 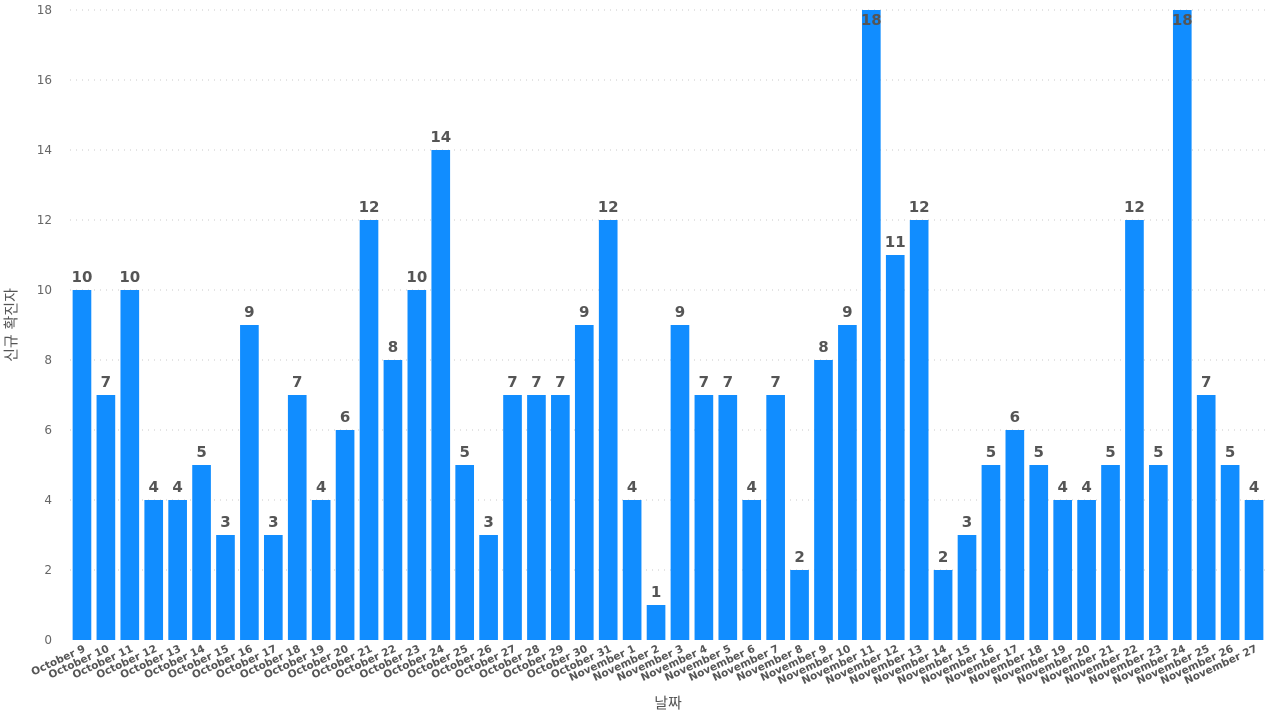 I want to click on y-tick-label: 8, so click(x=48, y=360).